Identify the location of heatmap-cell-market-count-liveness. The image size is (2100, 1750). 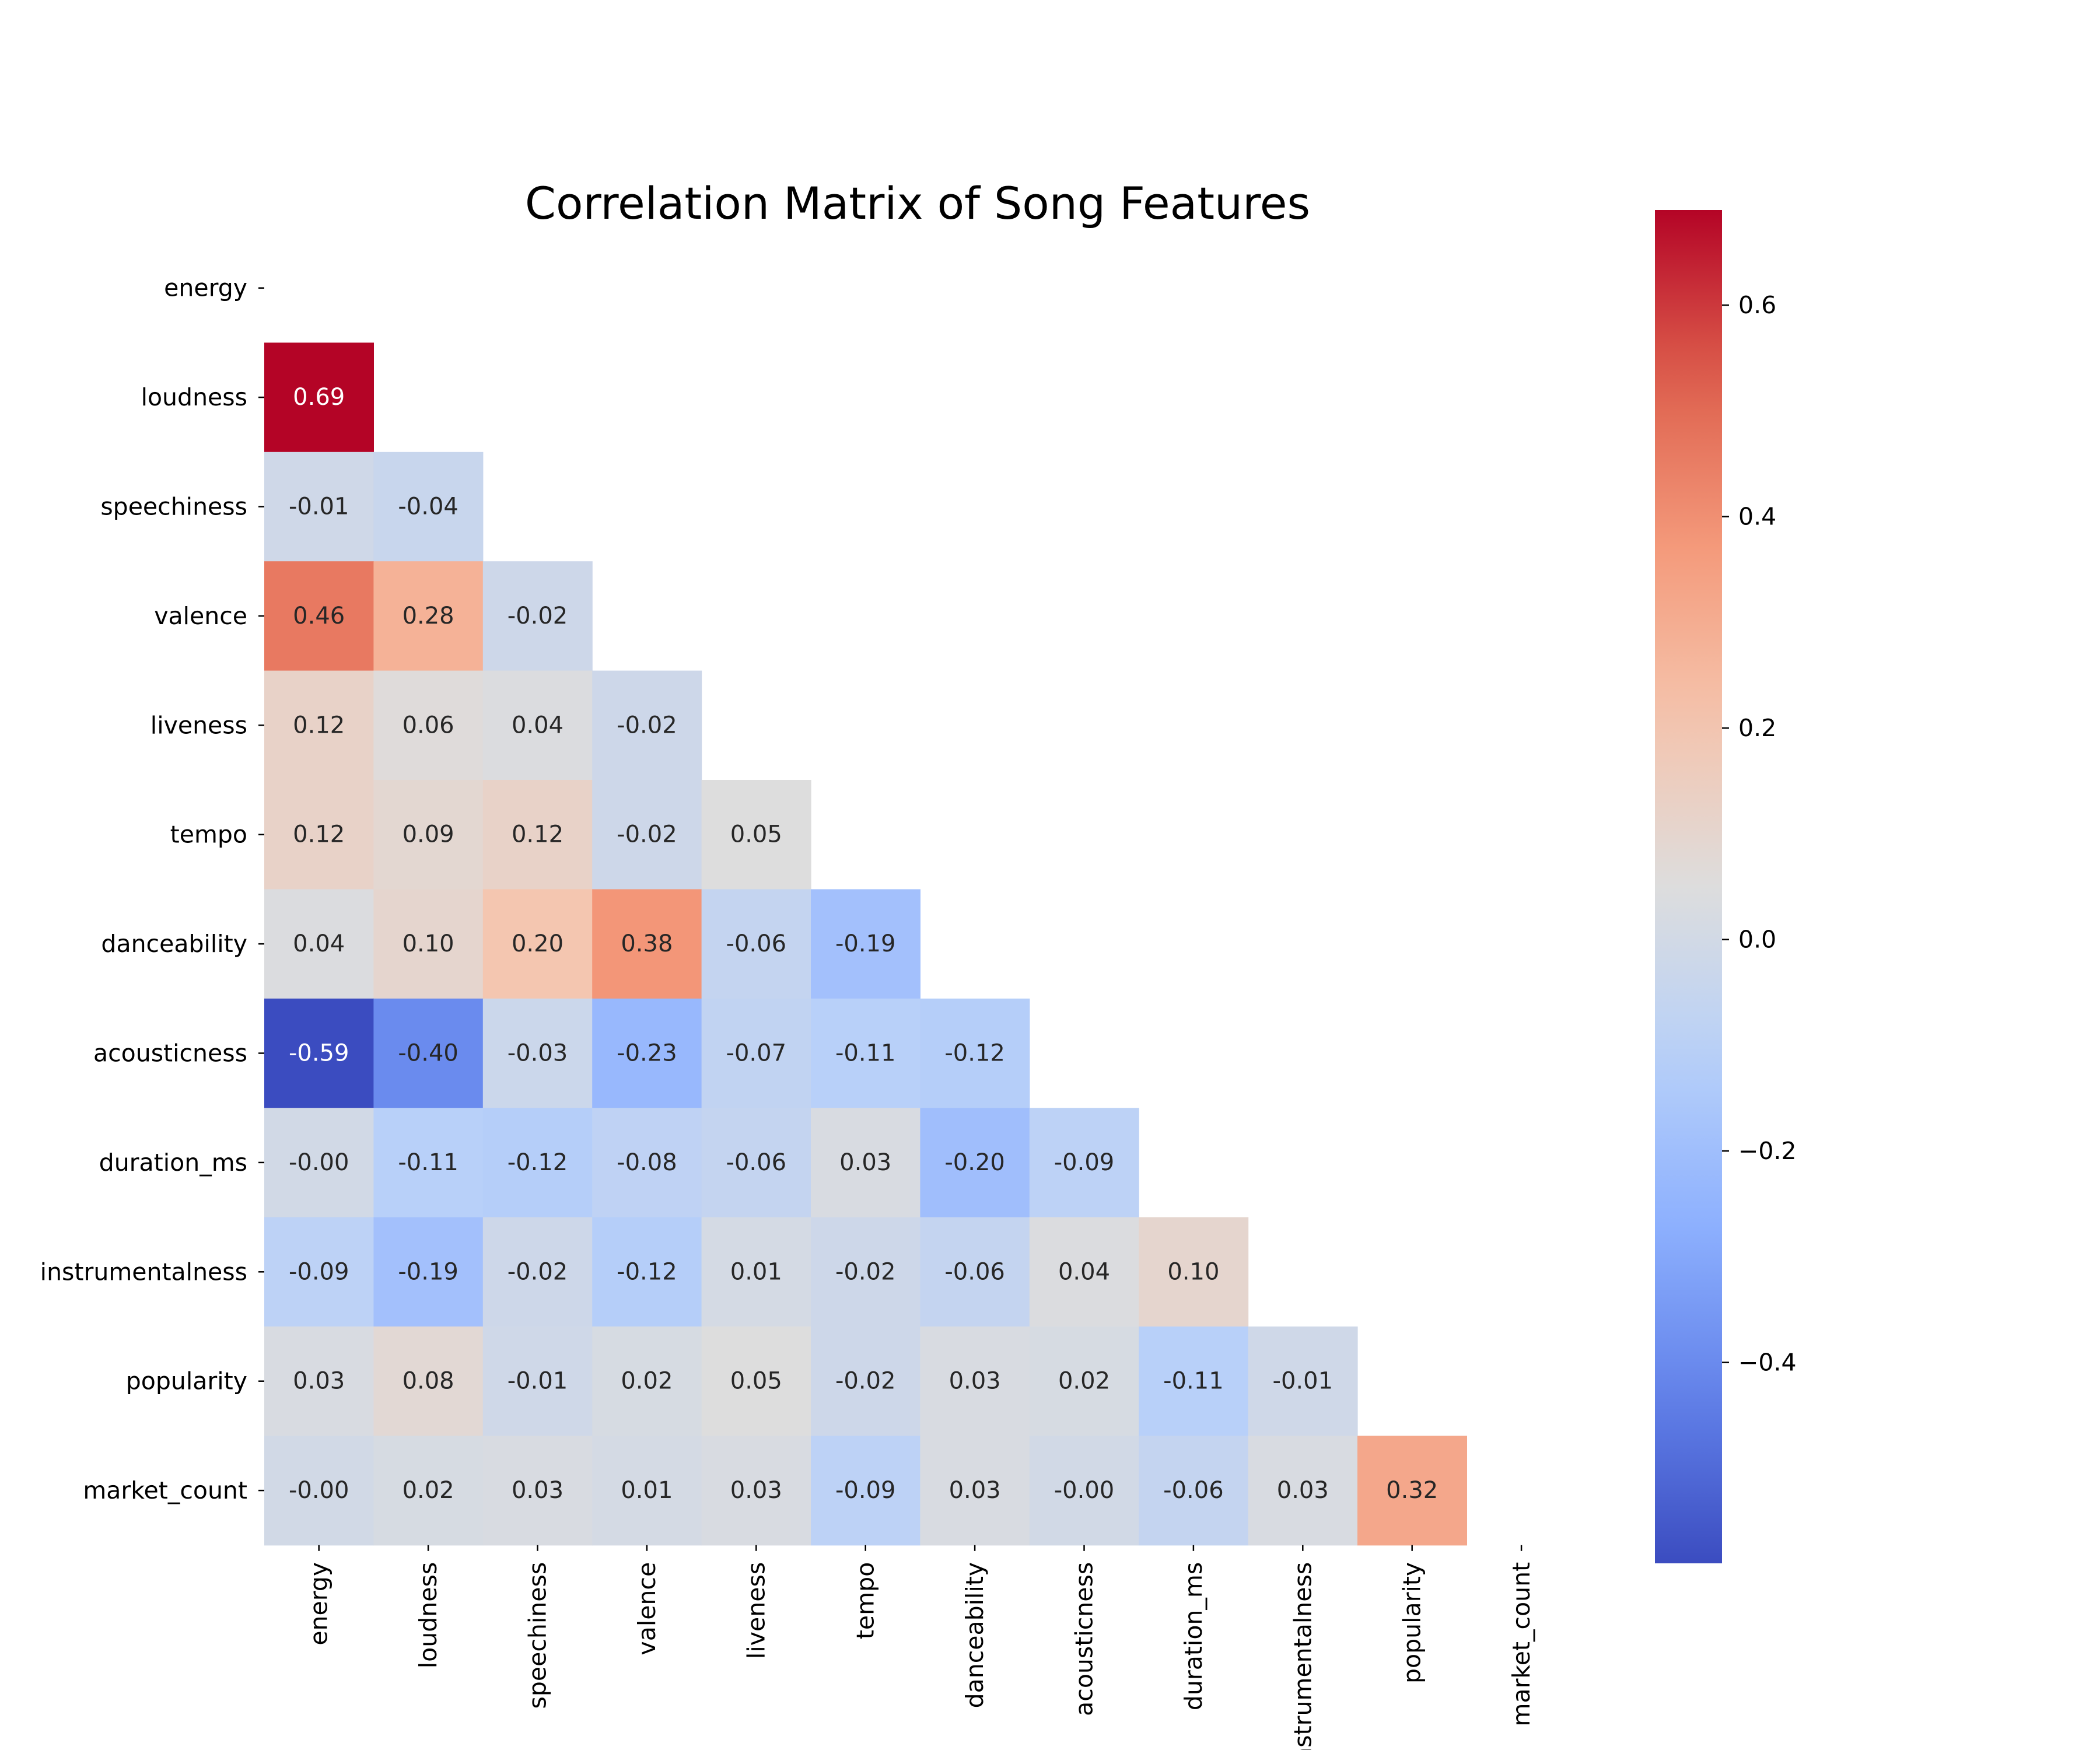
(756, 1491).